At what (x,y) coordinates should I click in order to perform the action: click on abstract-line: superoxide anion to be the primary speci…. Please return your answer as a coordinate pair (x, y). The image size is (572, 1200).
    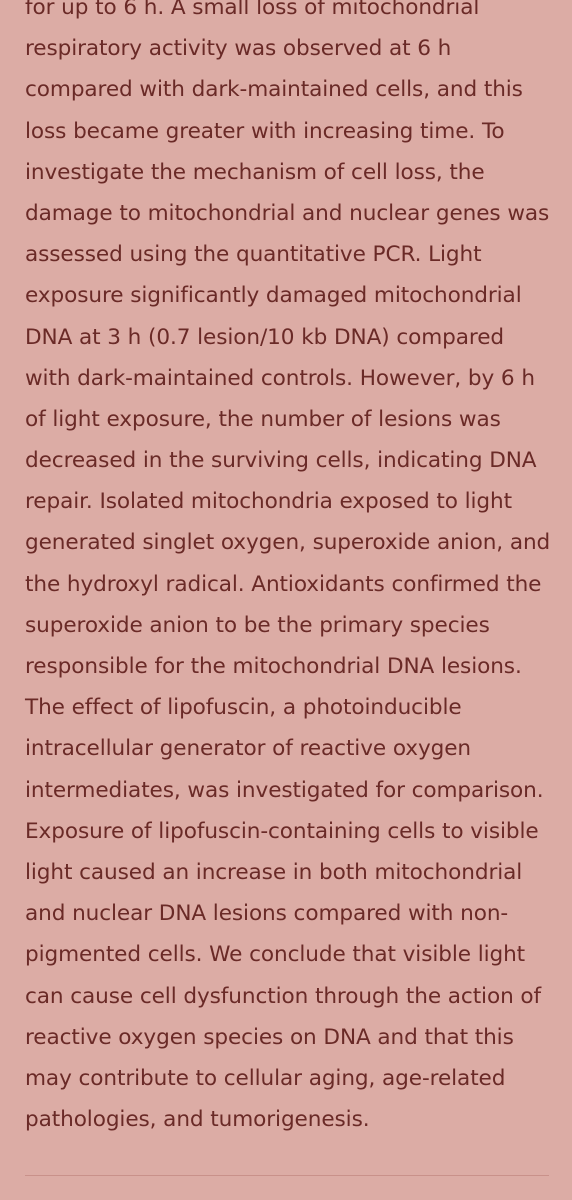
    Looking at the image, I should click on (257, 625).